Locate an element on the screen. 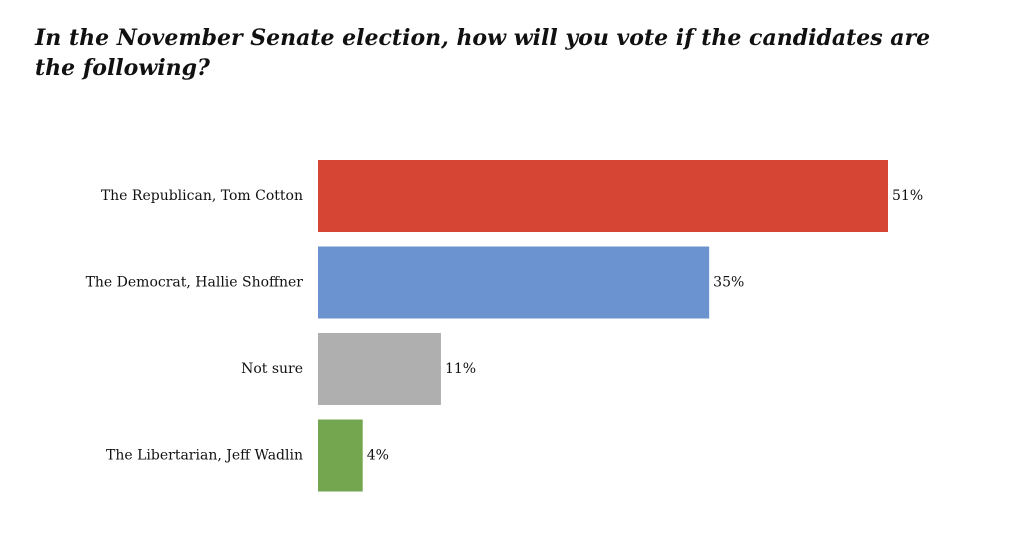 The width and height of the screenshot is (1024, 555). category-label-2: Not sure is located at coordinates (272, 369).